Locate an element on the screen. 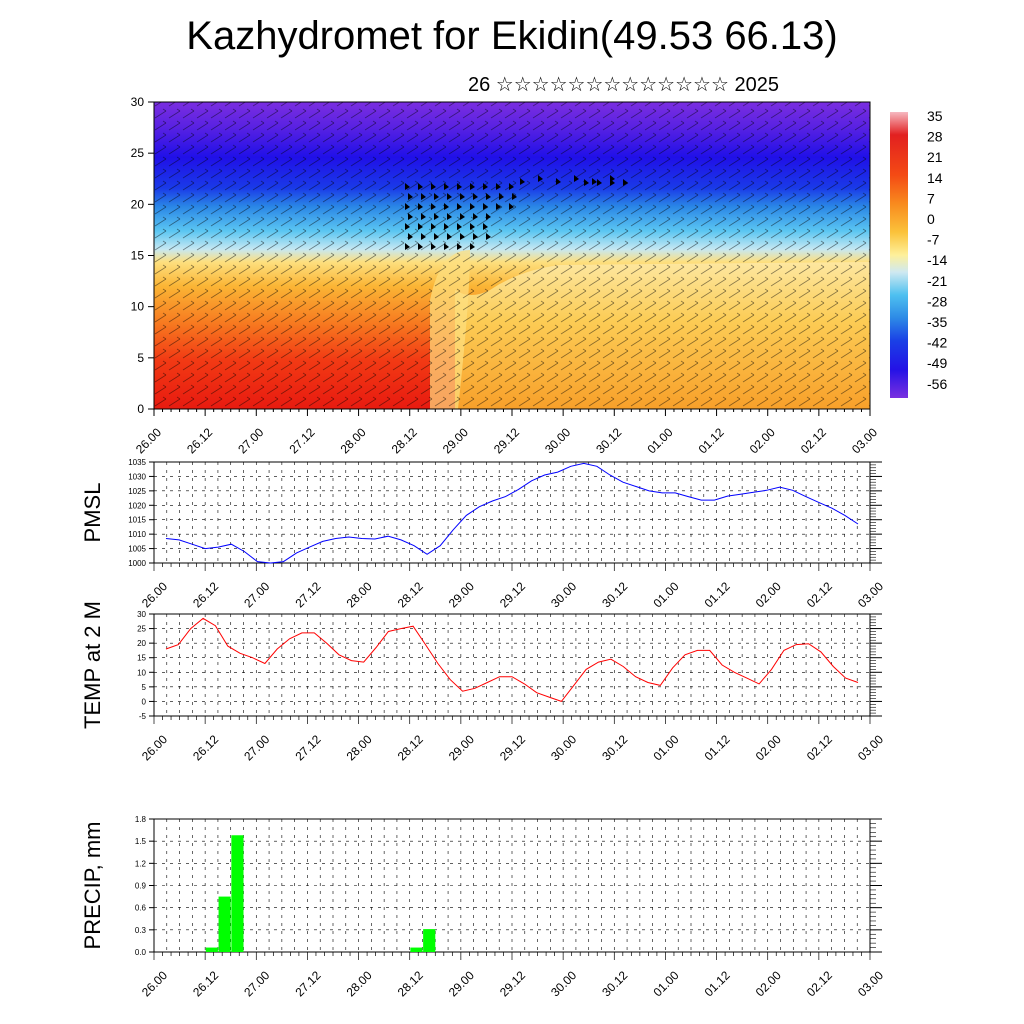 The image size is (1024, 1024). heatmap-xtick-label: 29.12 is located at coordinates (506, 440).